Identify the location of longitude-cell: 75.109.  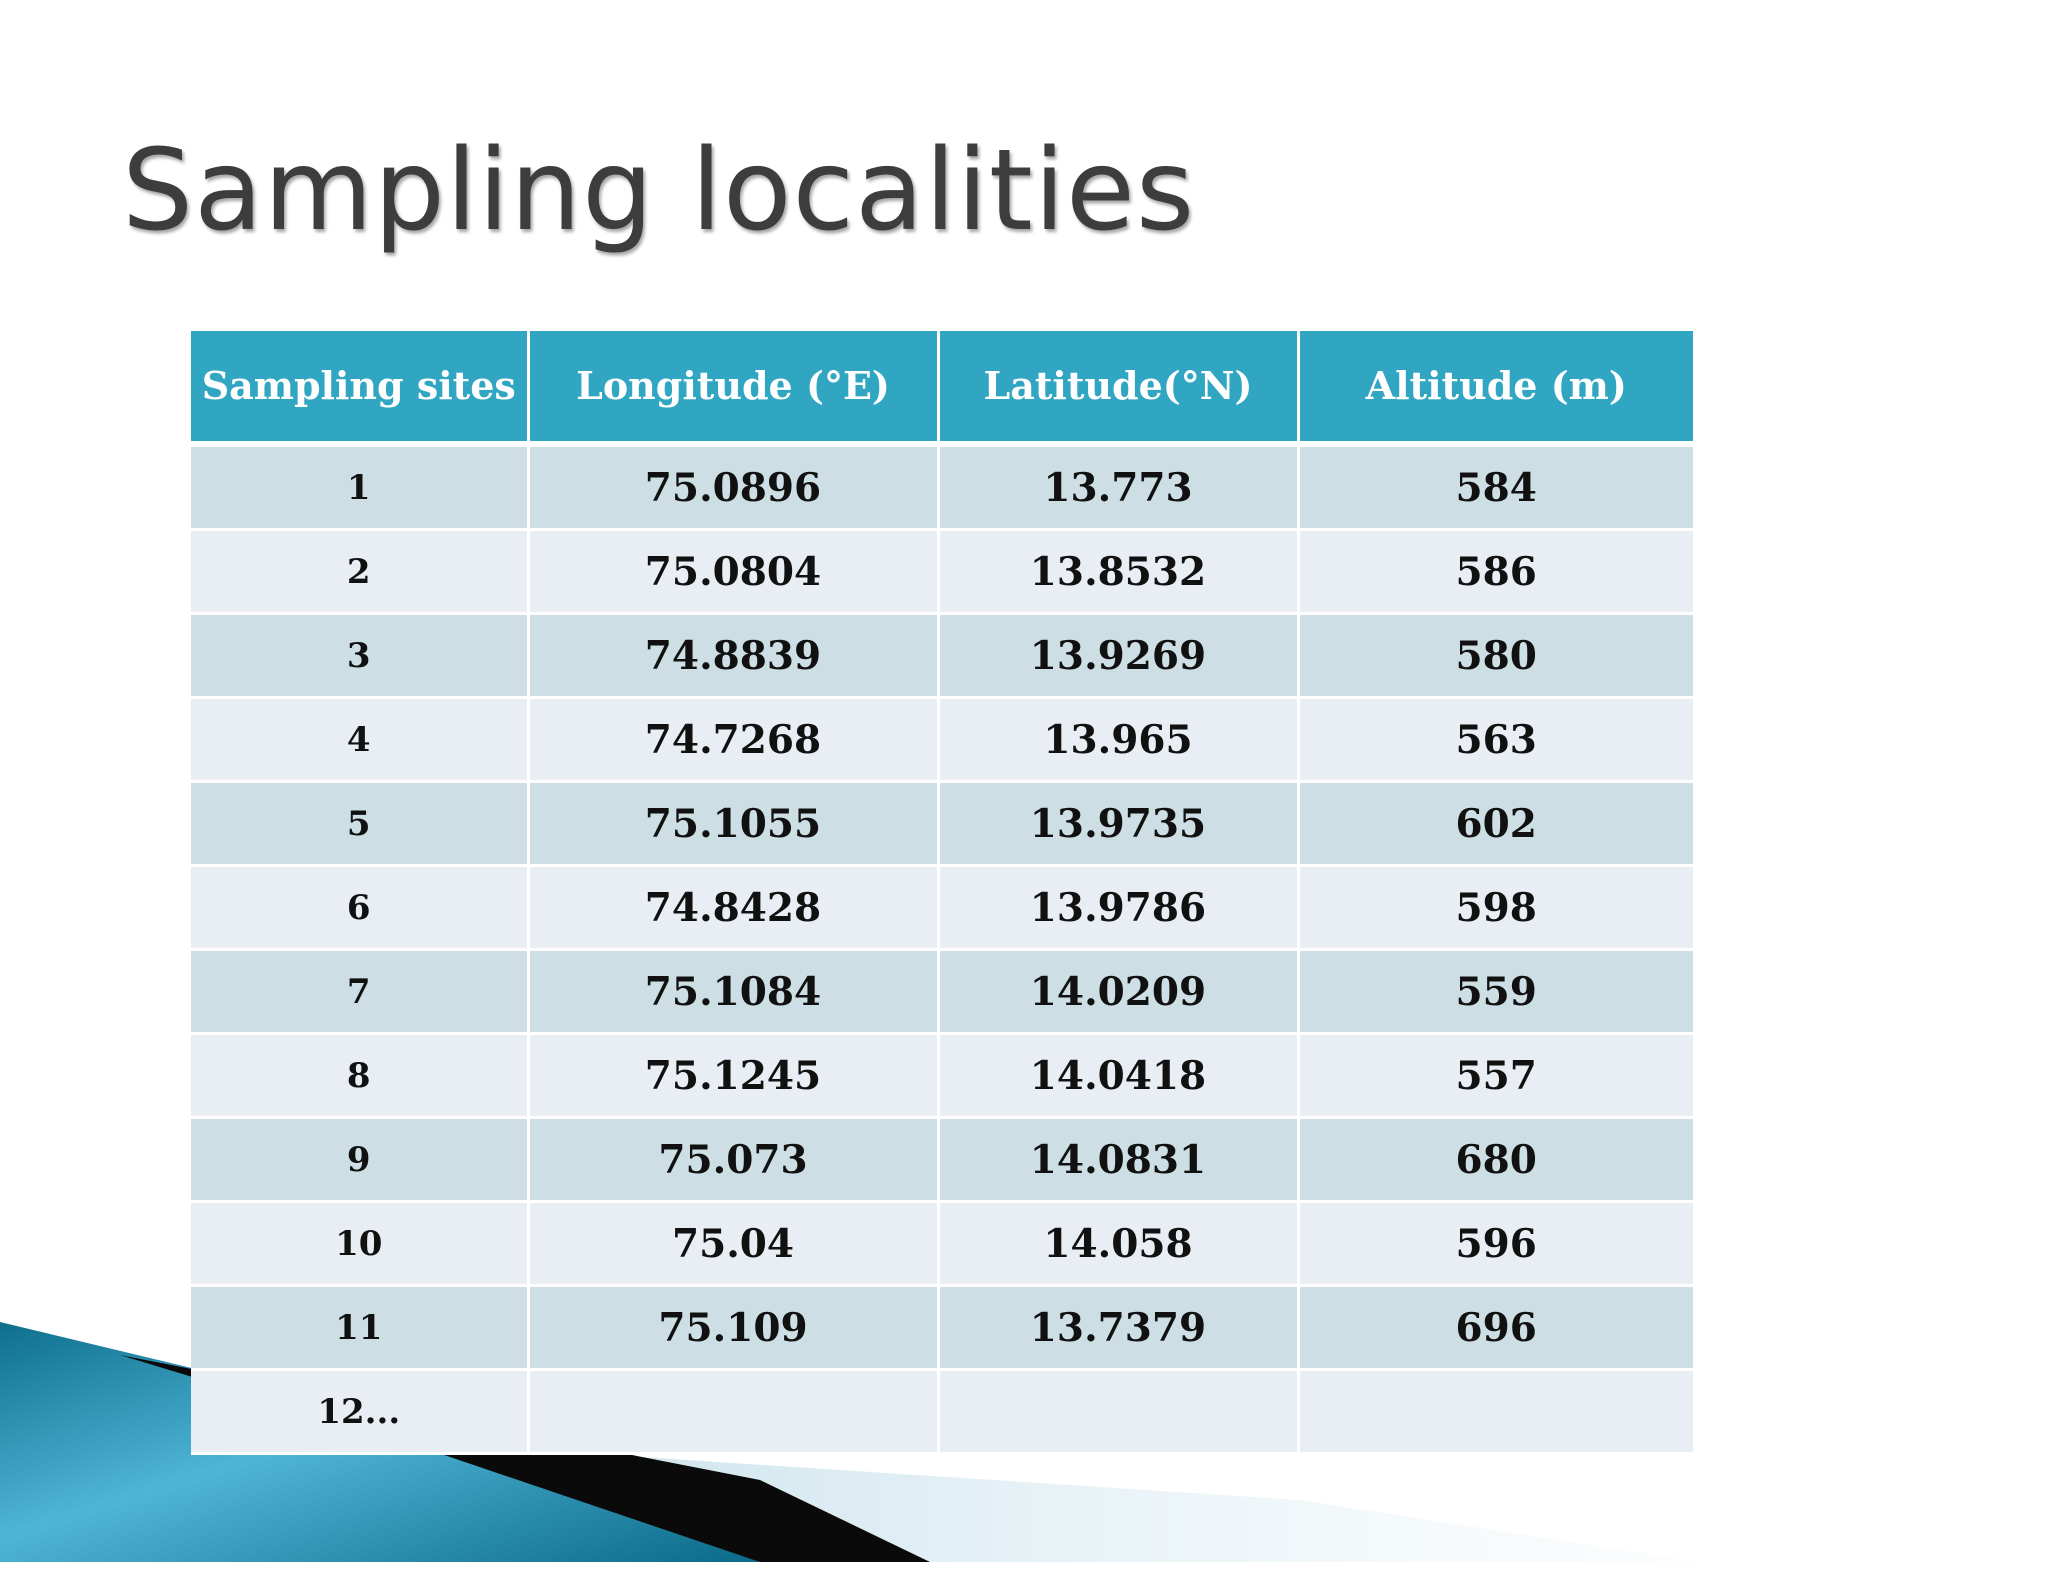
(734, 1328).